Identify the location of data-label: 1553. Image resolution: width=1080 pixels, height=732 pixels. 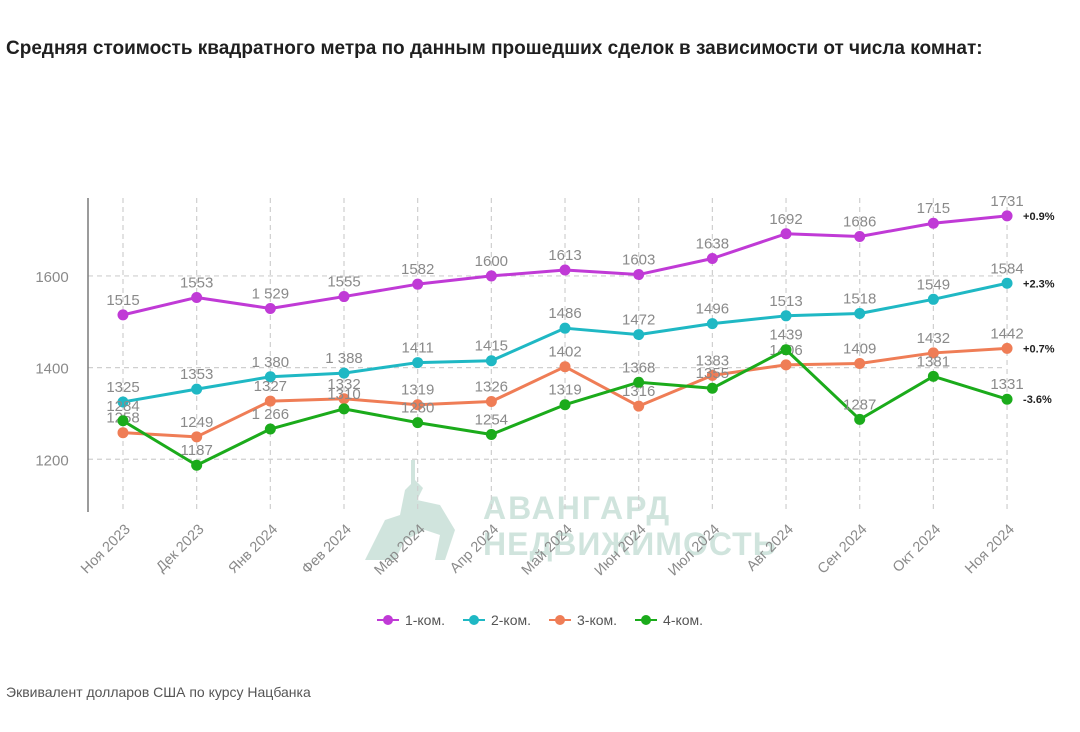
(196, 282).